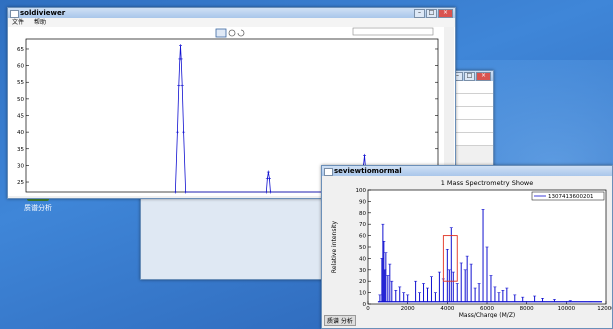  I want to click on taskbar-label: 质谱 分析, so click(340, 320).